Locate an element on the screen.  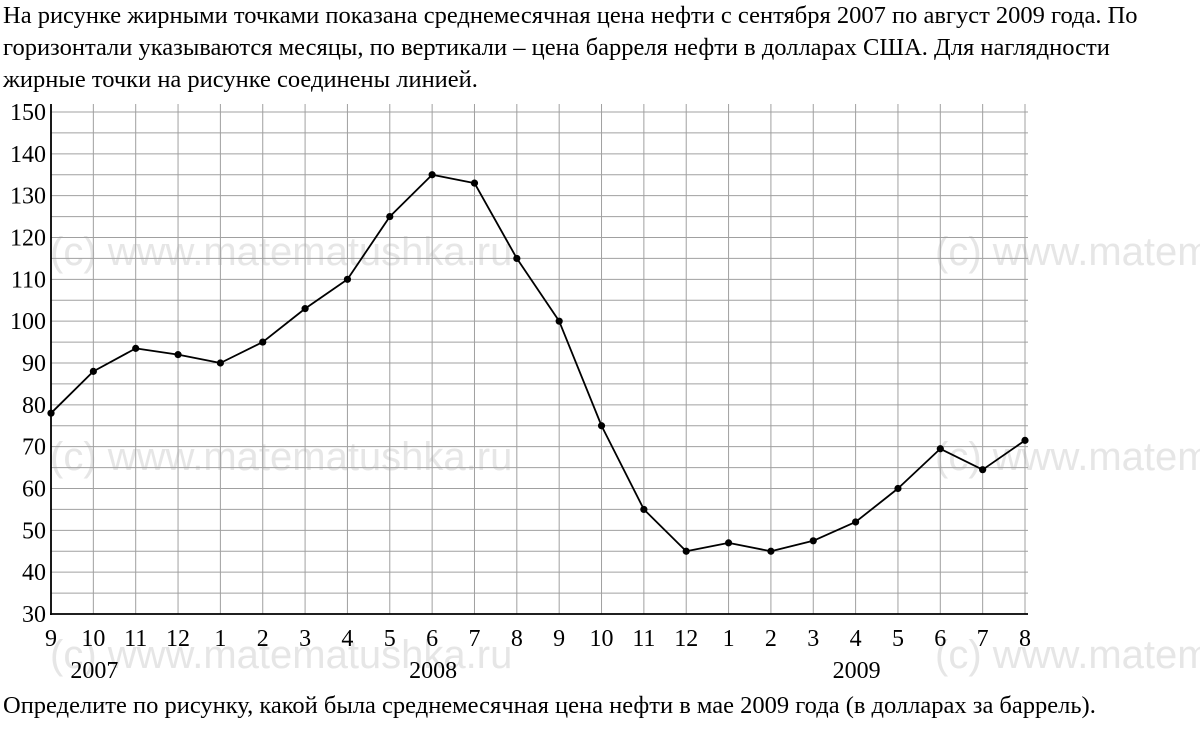
y-axis-tick-labels: 30 40 50 60 70 80 90 100 110 120 130 140 150 is located at coordinates (28, 364).